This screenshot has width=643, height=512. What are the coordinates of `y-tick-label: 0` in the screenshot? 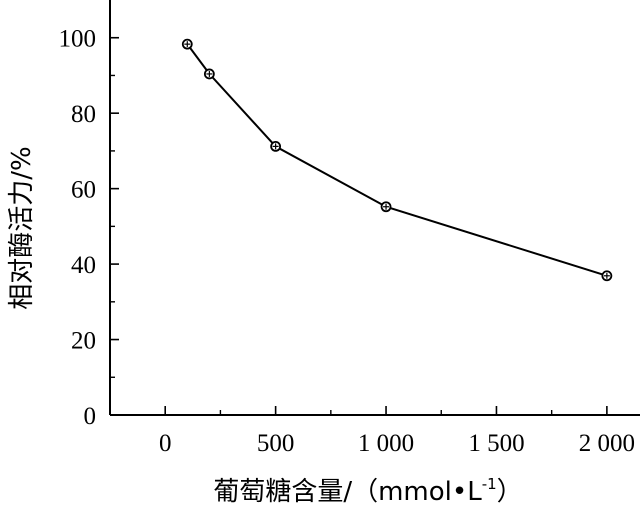 It's located at (90, 416).